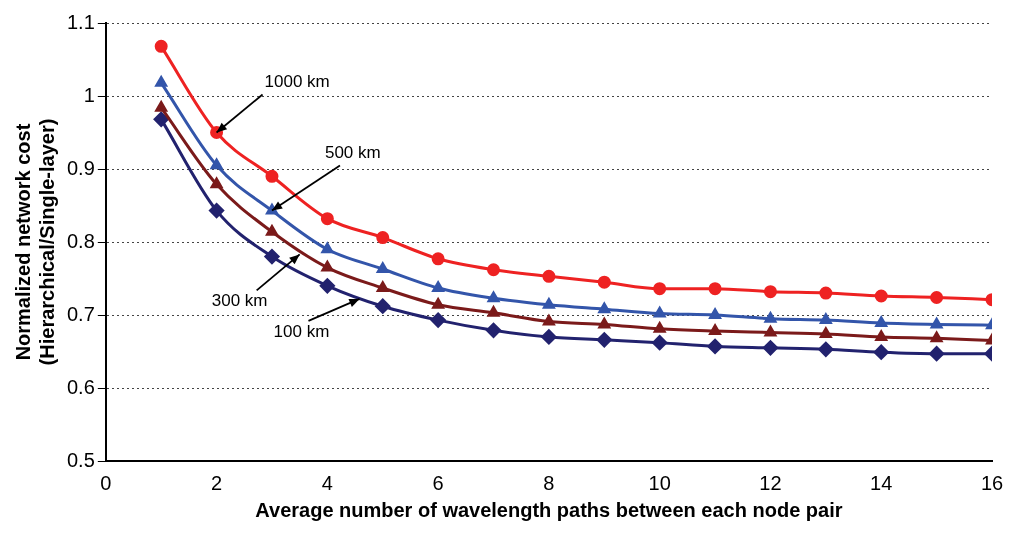 This screenshot has width=1019, height=533. Describe the element at coordinates (992, 482) in the screenshot. I see `x-tick-label: 16` at that location.